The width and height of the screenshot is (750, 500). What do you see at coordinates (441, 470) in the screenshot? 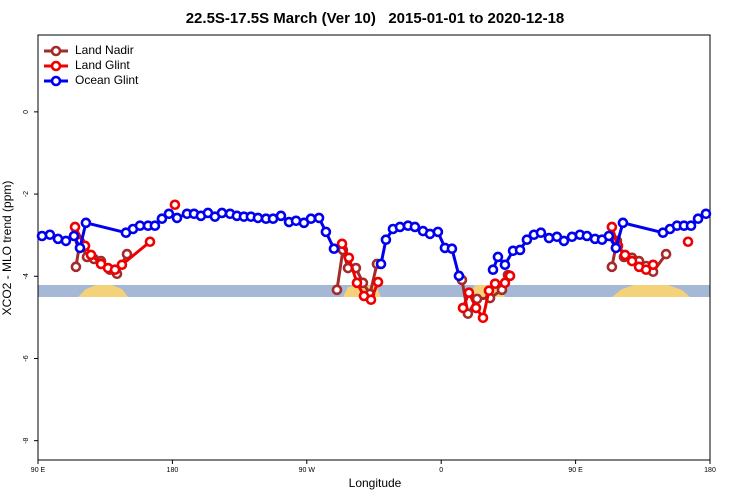
I see `x-tick-label: 0` at bounding box center [441, 470].